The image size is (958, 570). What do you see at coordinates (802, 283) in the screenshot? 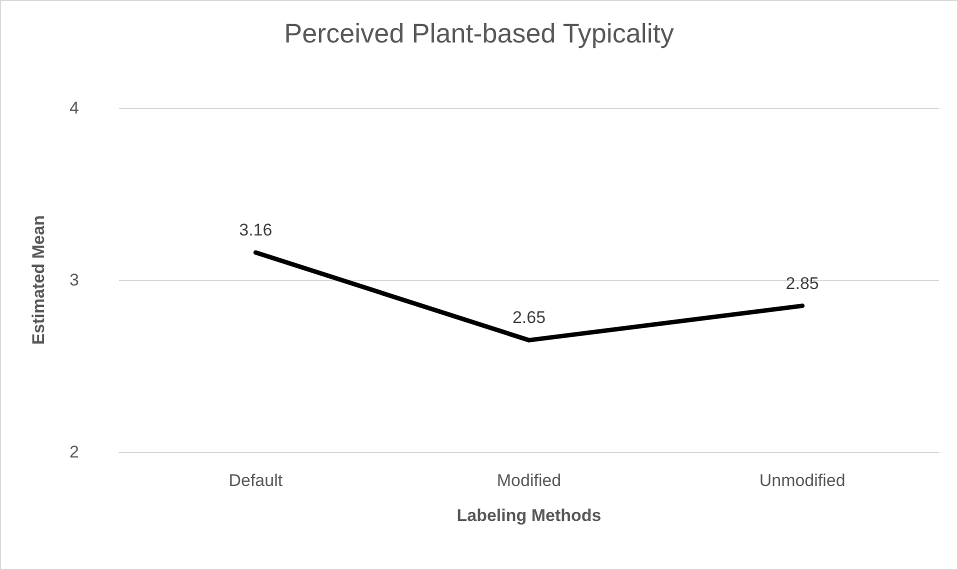
I see `data-label: 2.85` at bounding box center [802, 283].